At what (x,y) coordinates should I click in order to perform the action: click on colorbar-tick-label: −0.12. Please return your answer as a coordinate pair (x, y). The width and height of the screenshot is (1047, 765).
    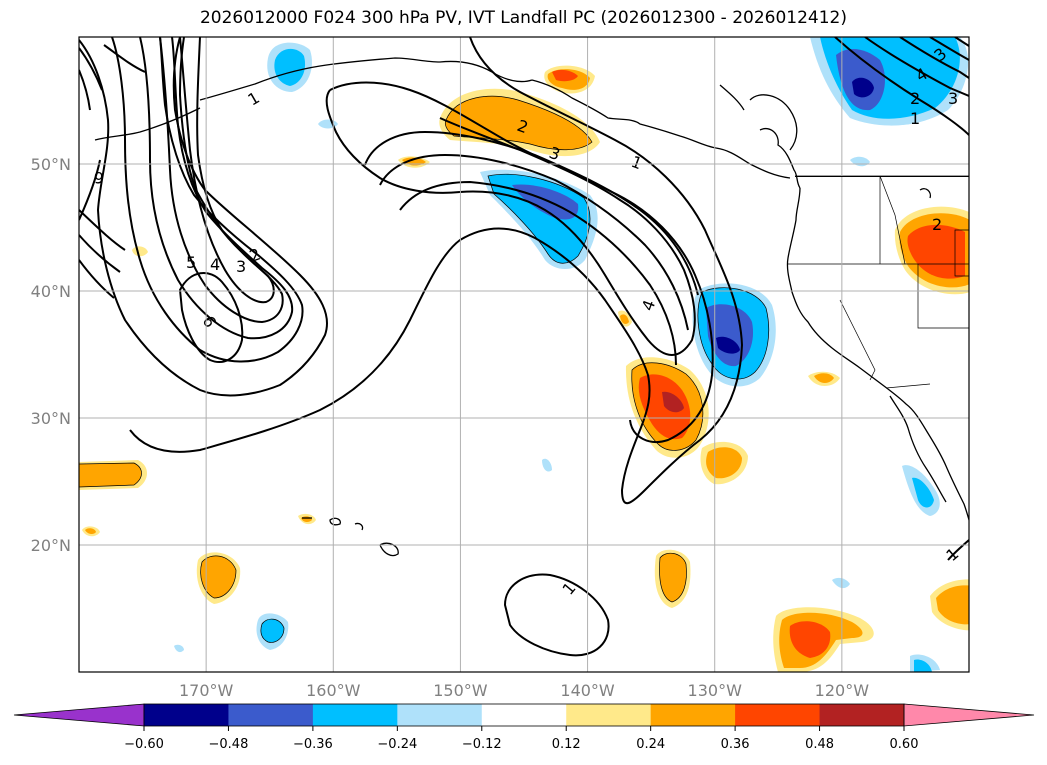
    Looking at the image, I should click on (482, 744).